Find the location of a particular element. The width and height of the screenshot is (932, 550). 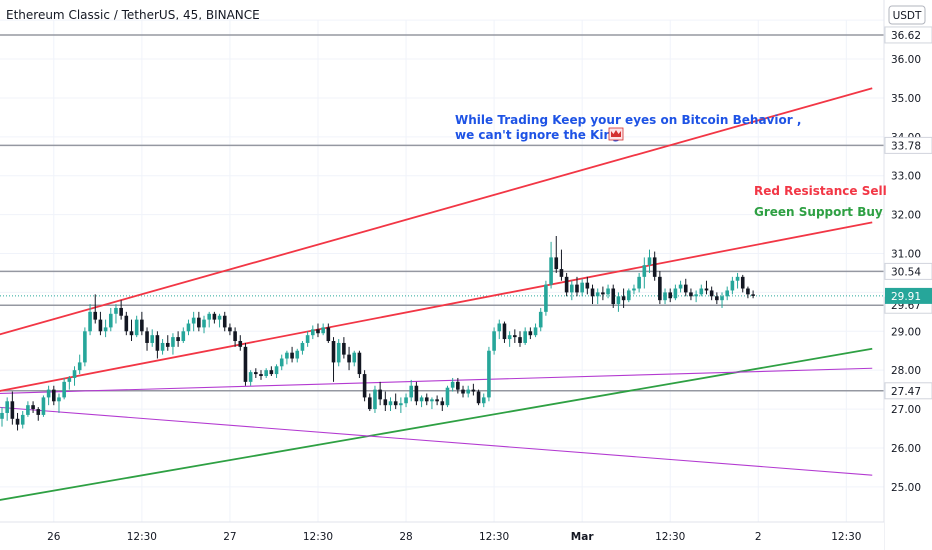

time-axis-bg is located at coordinates (442, 536).